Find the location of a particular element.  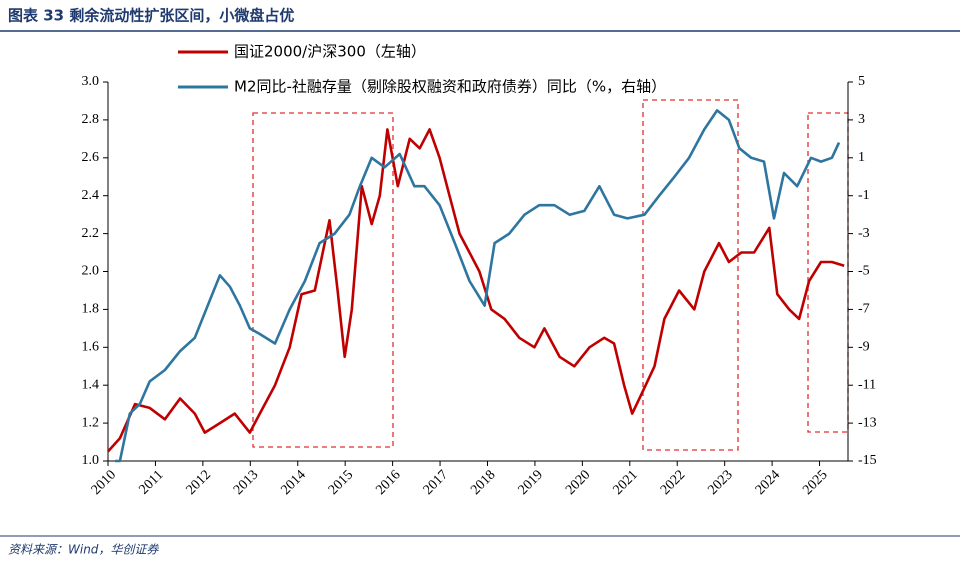

x-tick-label: 2022 is located at coordinates (673, 482).